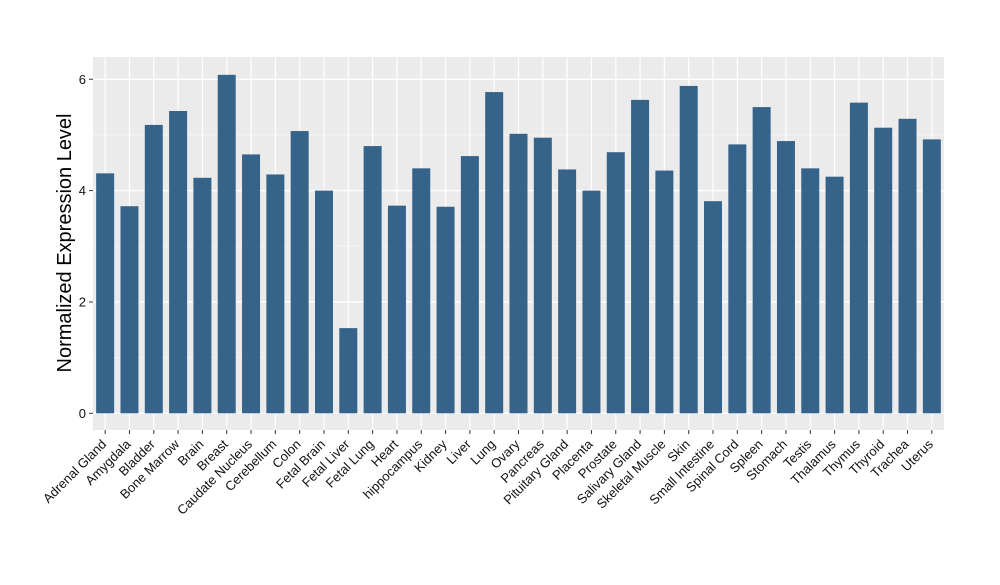  Describe the element at coordinates (518, 273) in the screenshot. I see `bar-ovary` at that location.